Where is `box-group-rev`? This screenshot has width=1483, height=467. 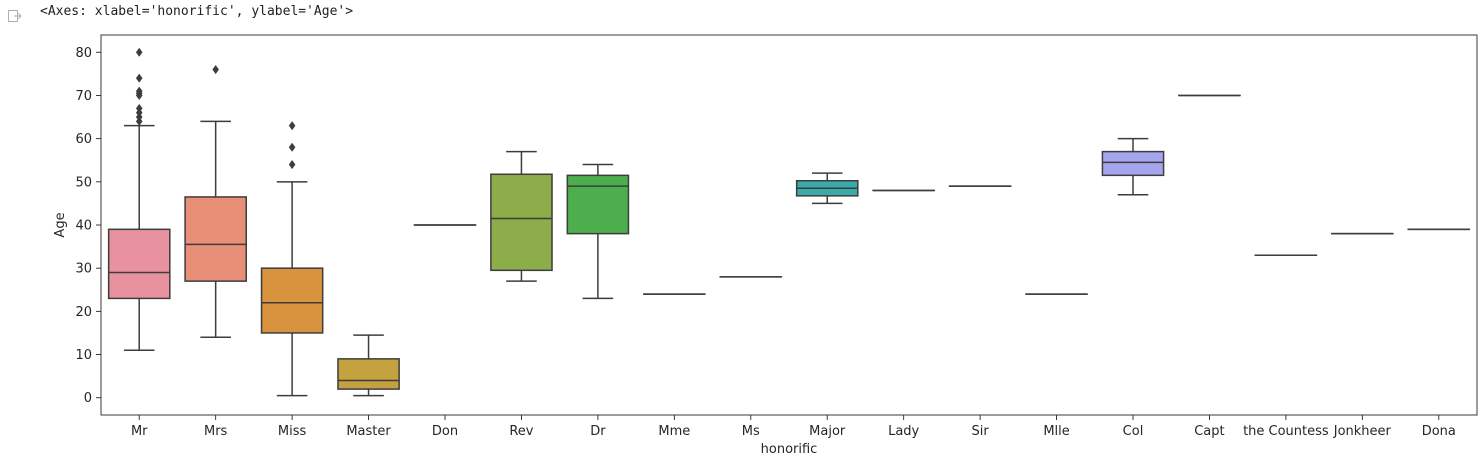
box-group-rev is located at coordinates (521, 216).